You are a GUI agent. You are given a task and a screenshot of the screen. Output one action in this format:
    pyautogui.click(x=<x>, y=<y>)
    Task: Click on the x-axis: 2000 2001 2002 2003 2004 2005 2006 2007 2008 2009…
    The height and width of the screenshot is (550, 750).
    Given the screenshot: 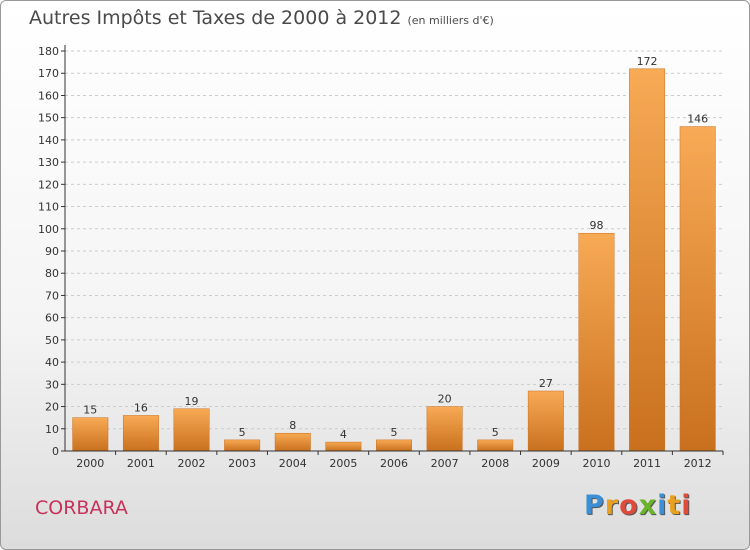 What is the action you would take?
    pyautogui.click(x=394, y=460)
    